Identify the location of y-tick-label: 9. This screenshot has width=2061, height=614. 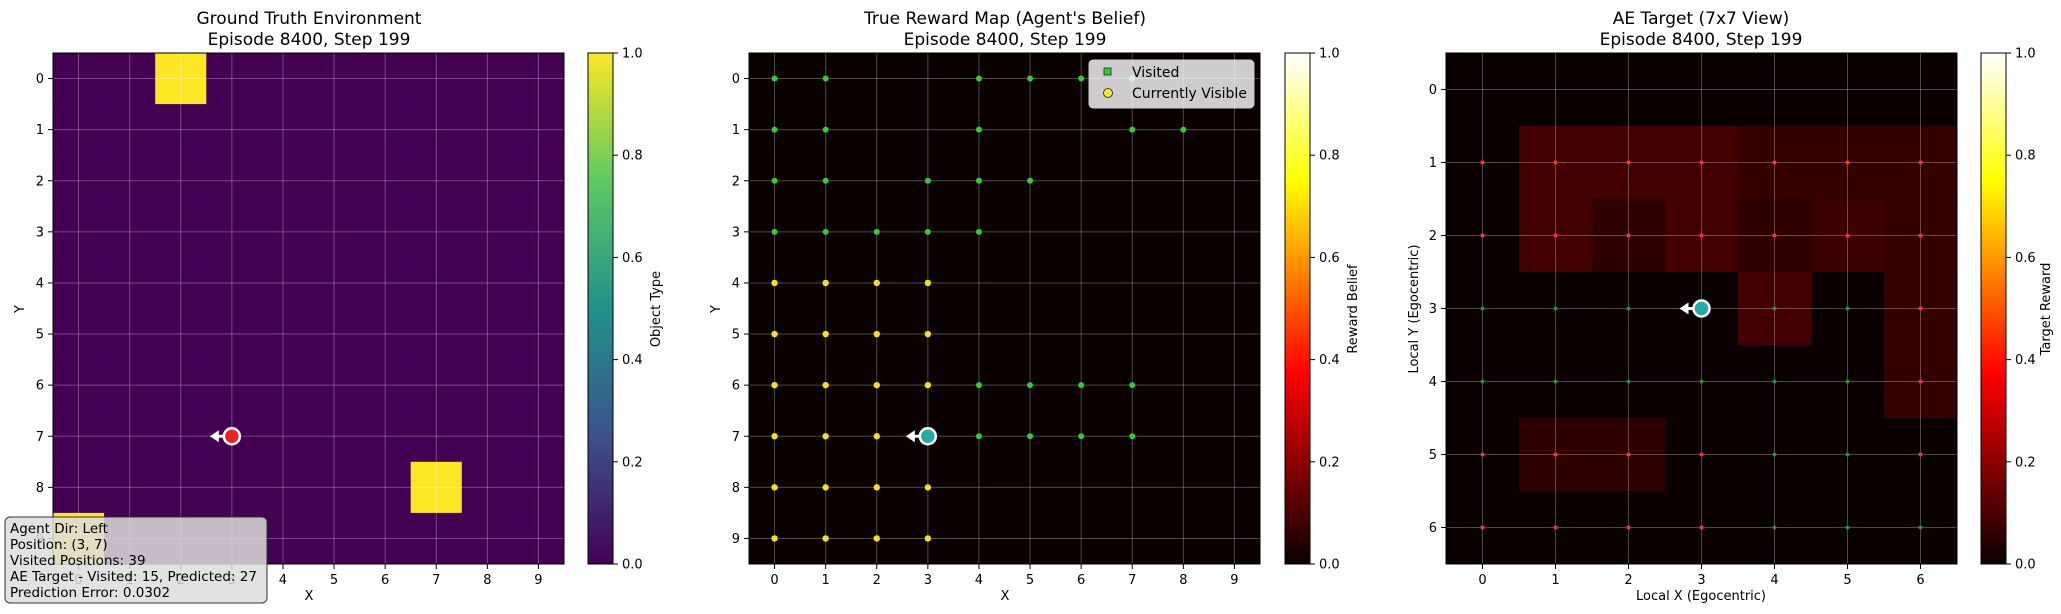
(736, 539).